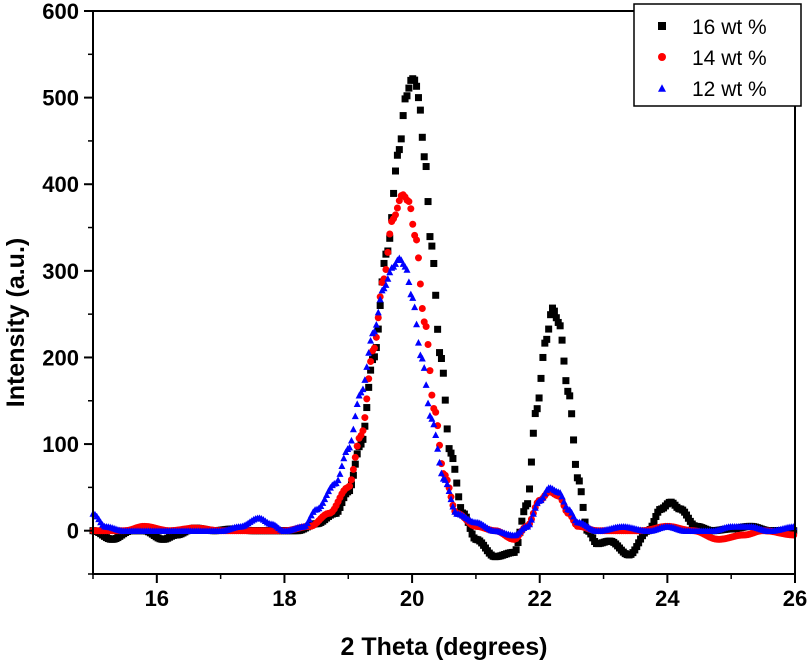 The height and width of the screenshot is (667, 808). I want to click on y-tick-label-600: 600, so click(60, 12).